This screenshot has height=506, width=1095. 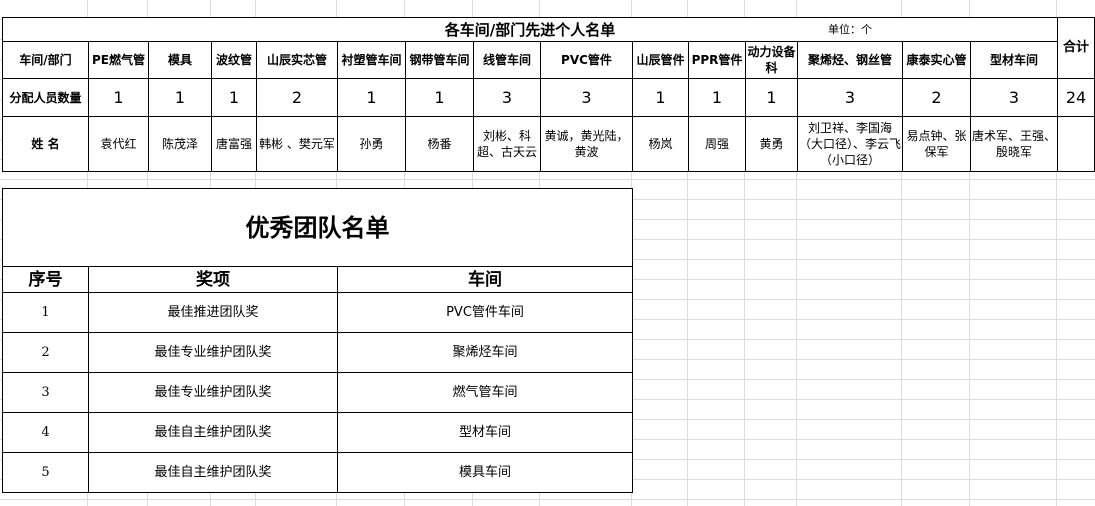 I want to click on team-workshop-cell: 型材车间, so click(x=485, y=432).